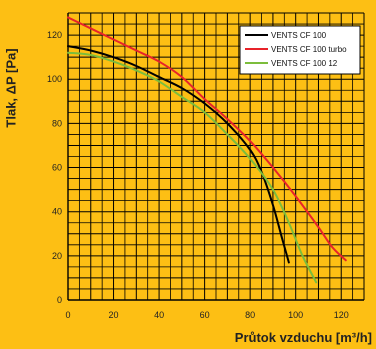 The width and height of the screenshot is (376, 349). I want to click on legend-label: VENTS CF 100, so click(299, 35).